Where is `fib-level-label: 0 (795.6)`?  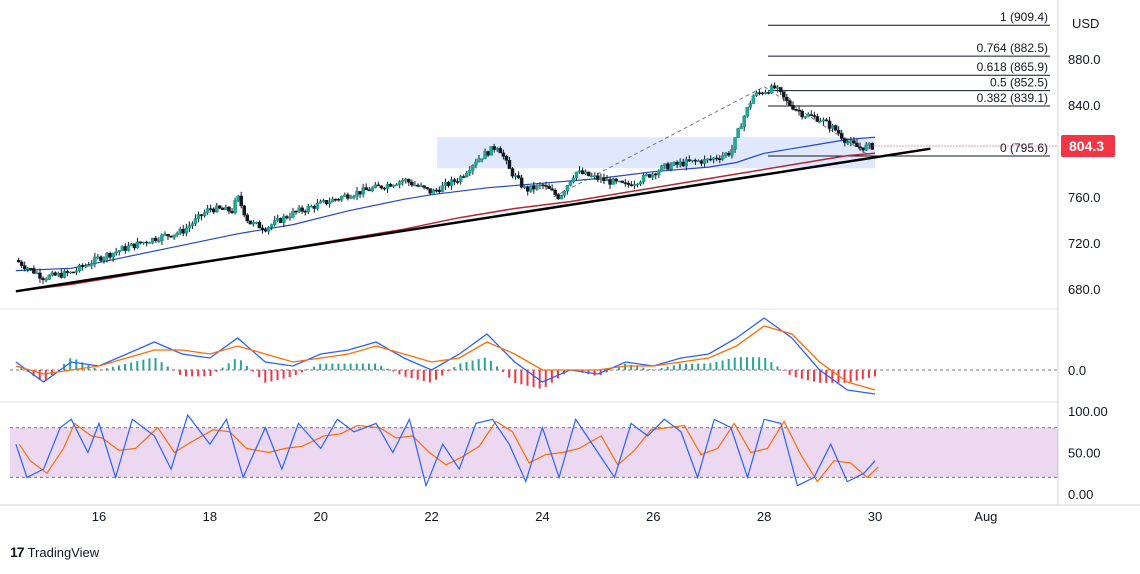 fib-level-label: 0 (795.6) is located at coordinates (1024, 148).